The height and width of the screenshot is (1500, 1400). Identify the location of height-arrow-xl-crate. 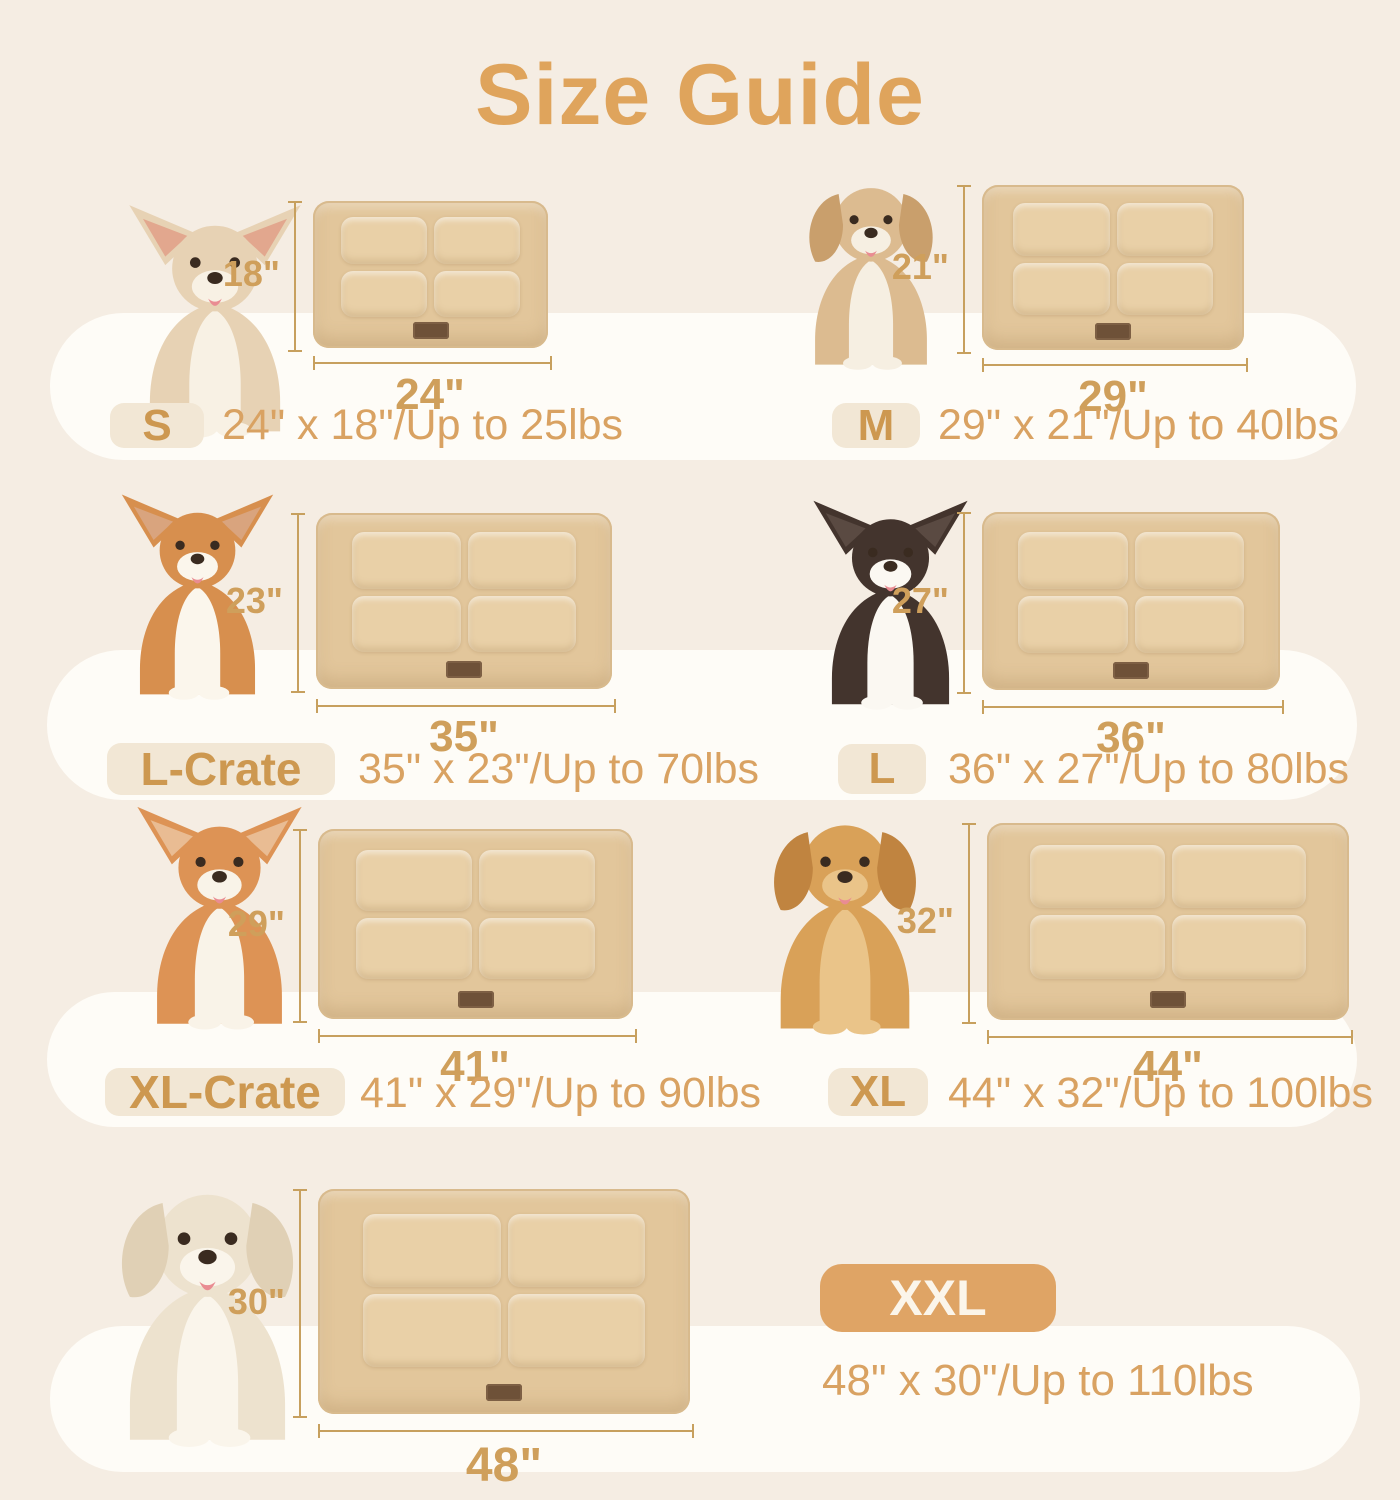
(300, 926).